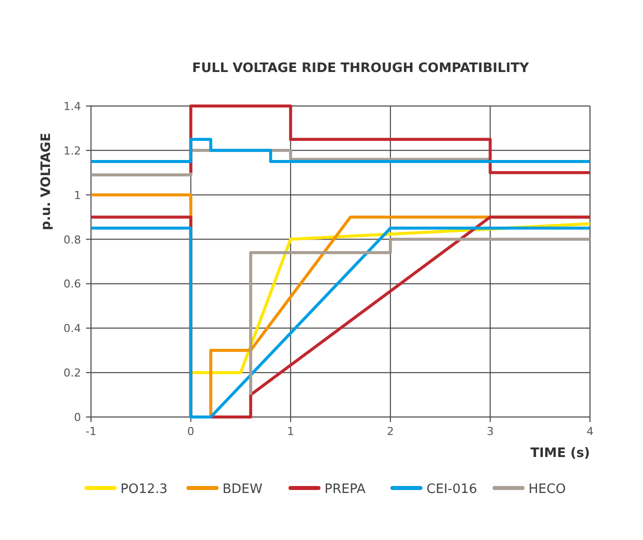  I want to click on x-tick-label: 0, so click(190, 431).